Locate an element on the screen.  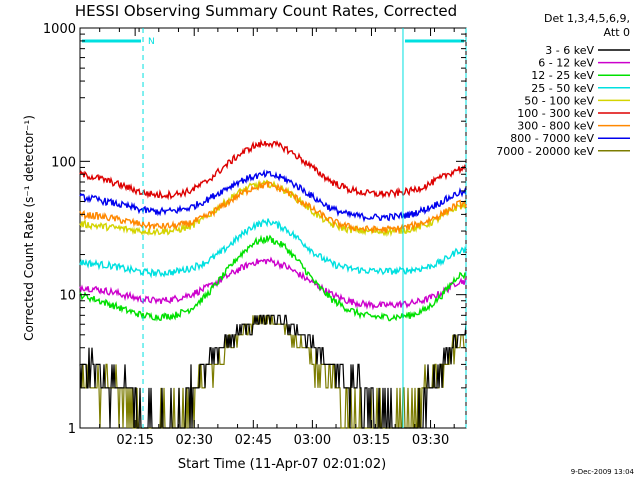
x-tick-label: 03:15 is located at coordinates (371, 440).